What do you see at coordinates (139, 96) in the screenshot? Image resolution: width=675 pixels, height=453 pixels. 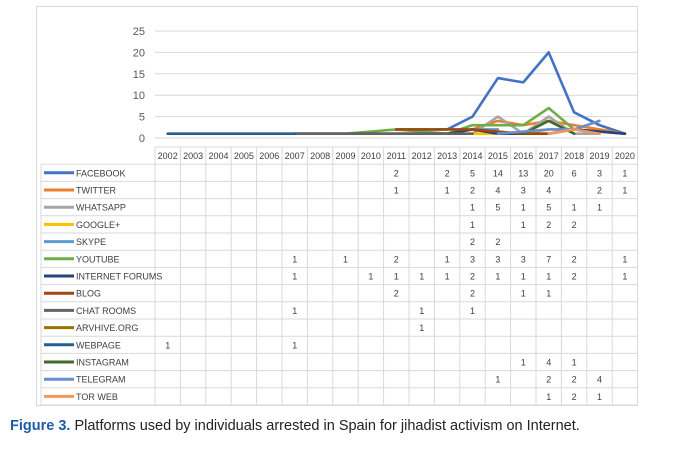 I see `y-tick-label: 10` at bounding box center [139, 96].